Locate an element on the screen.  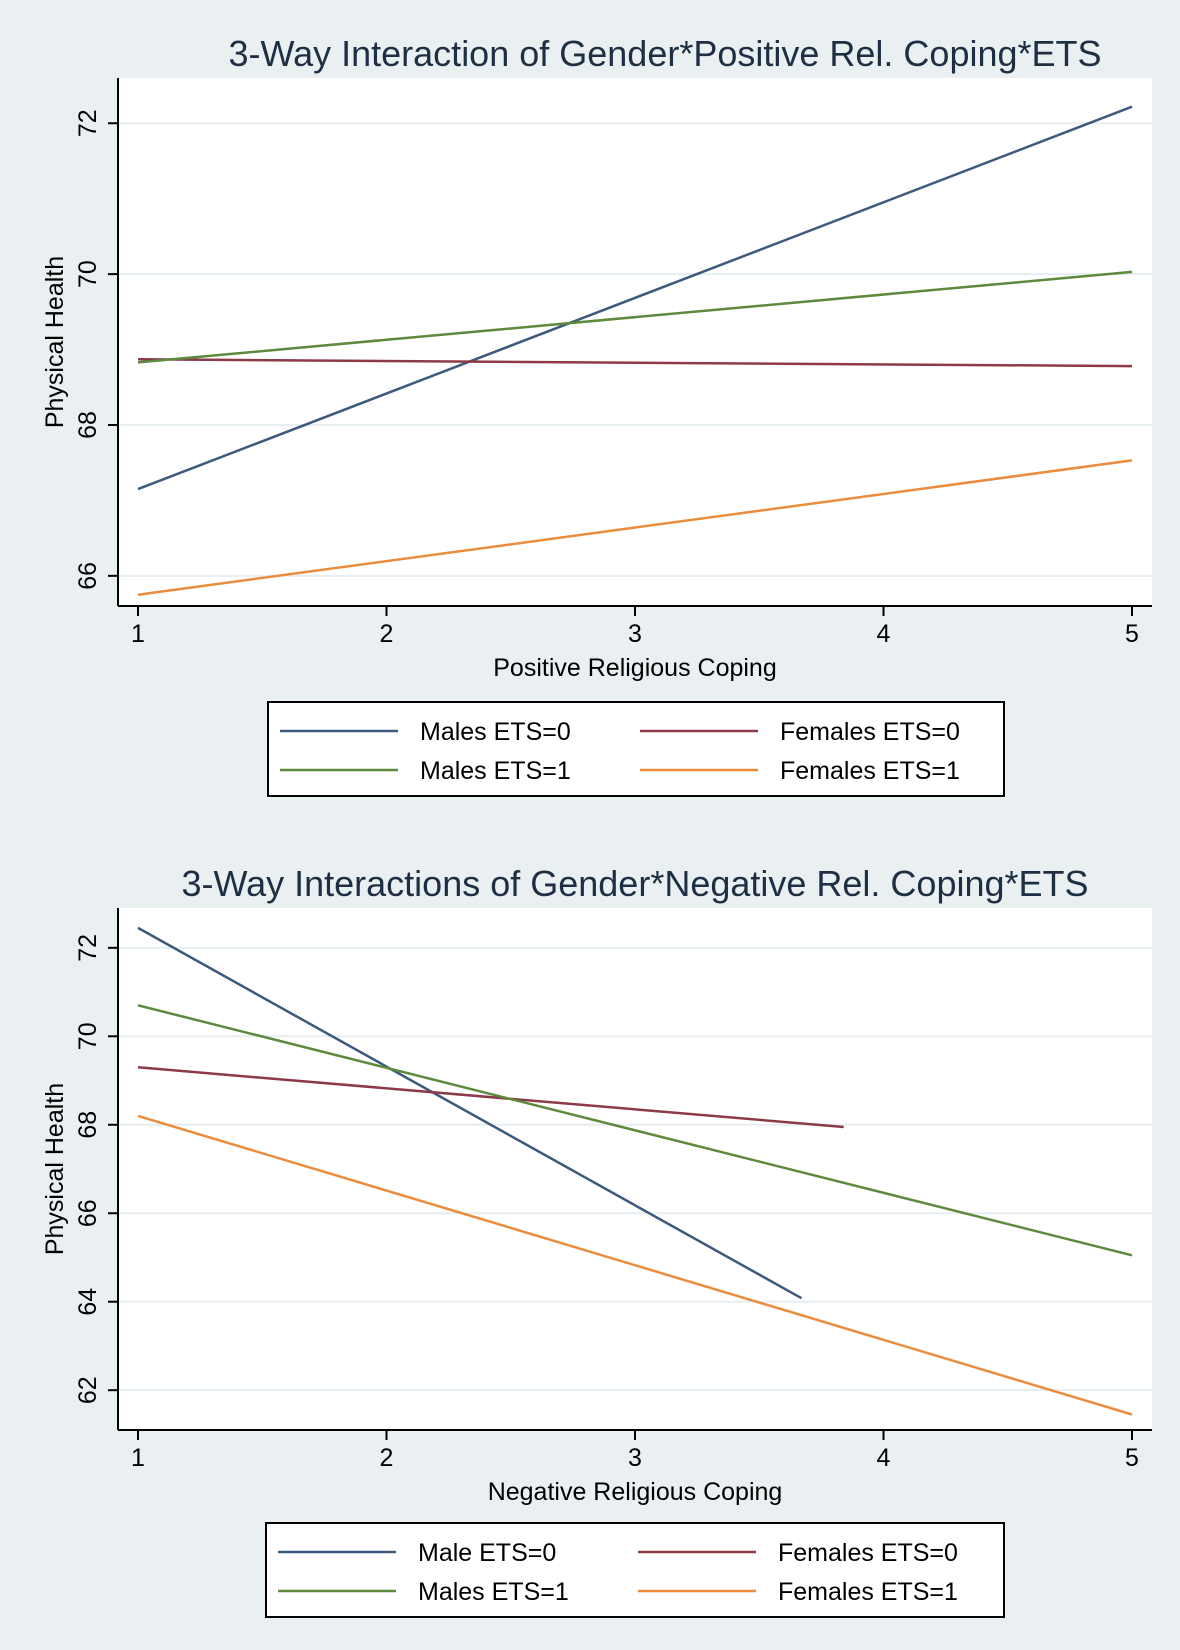
legend-label: Males ETS=0 is located at coordinates (495, 732).